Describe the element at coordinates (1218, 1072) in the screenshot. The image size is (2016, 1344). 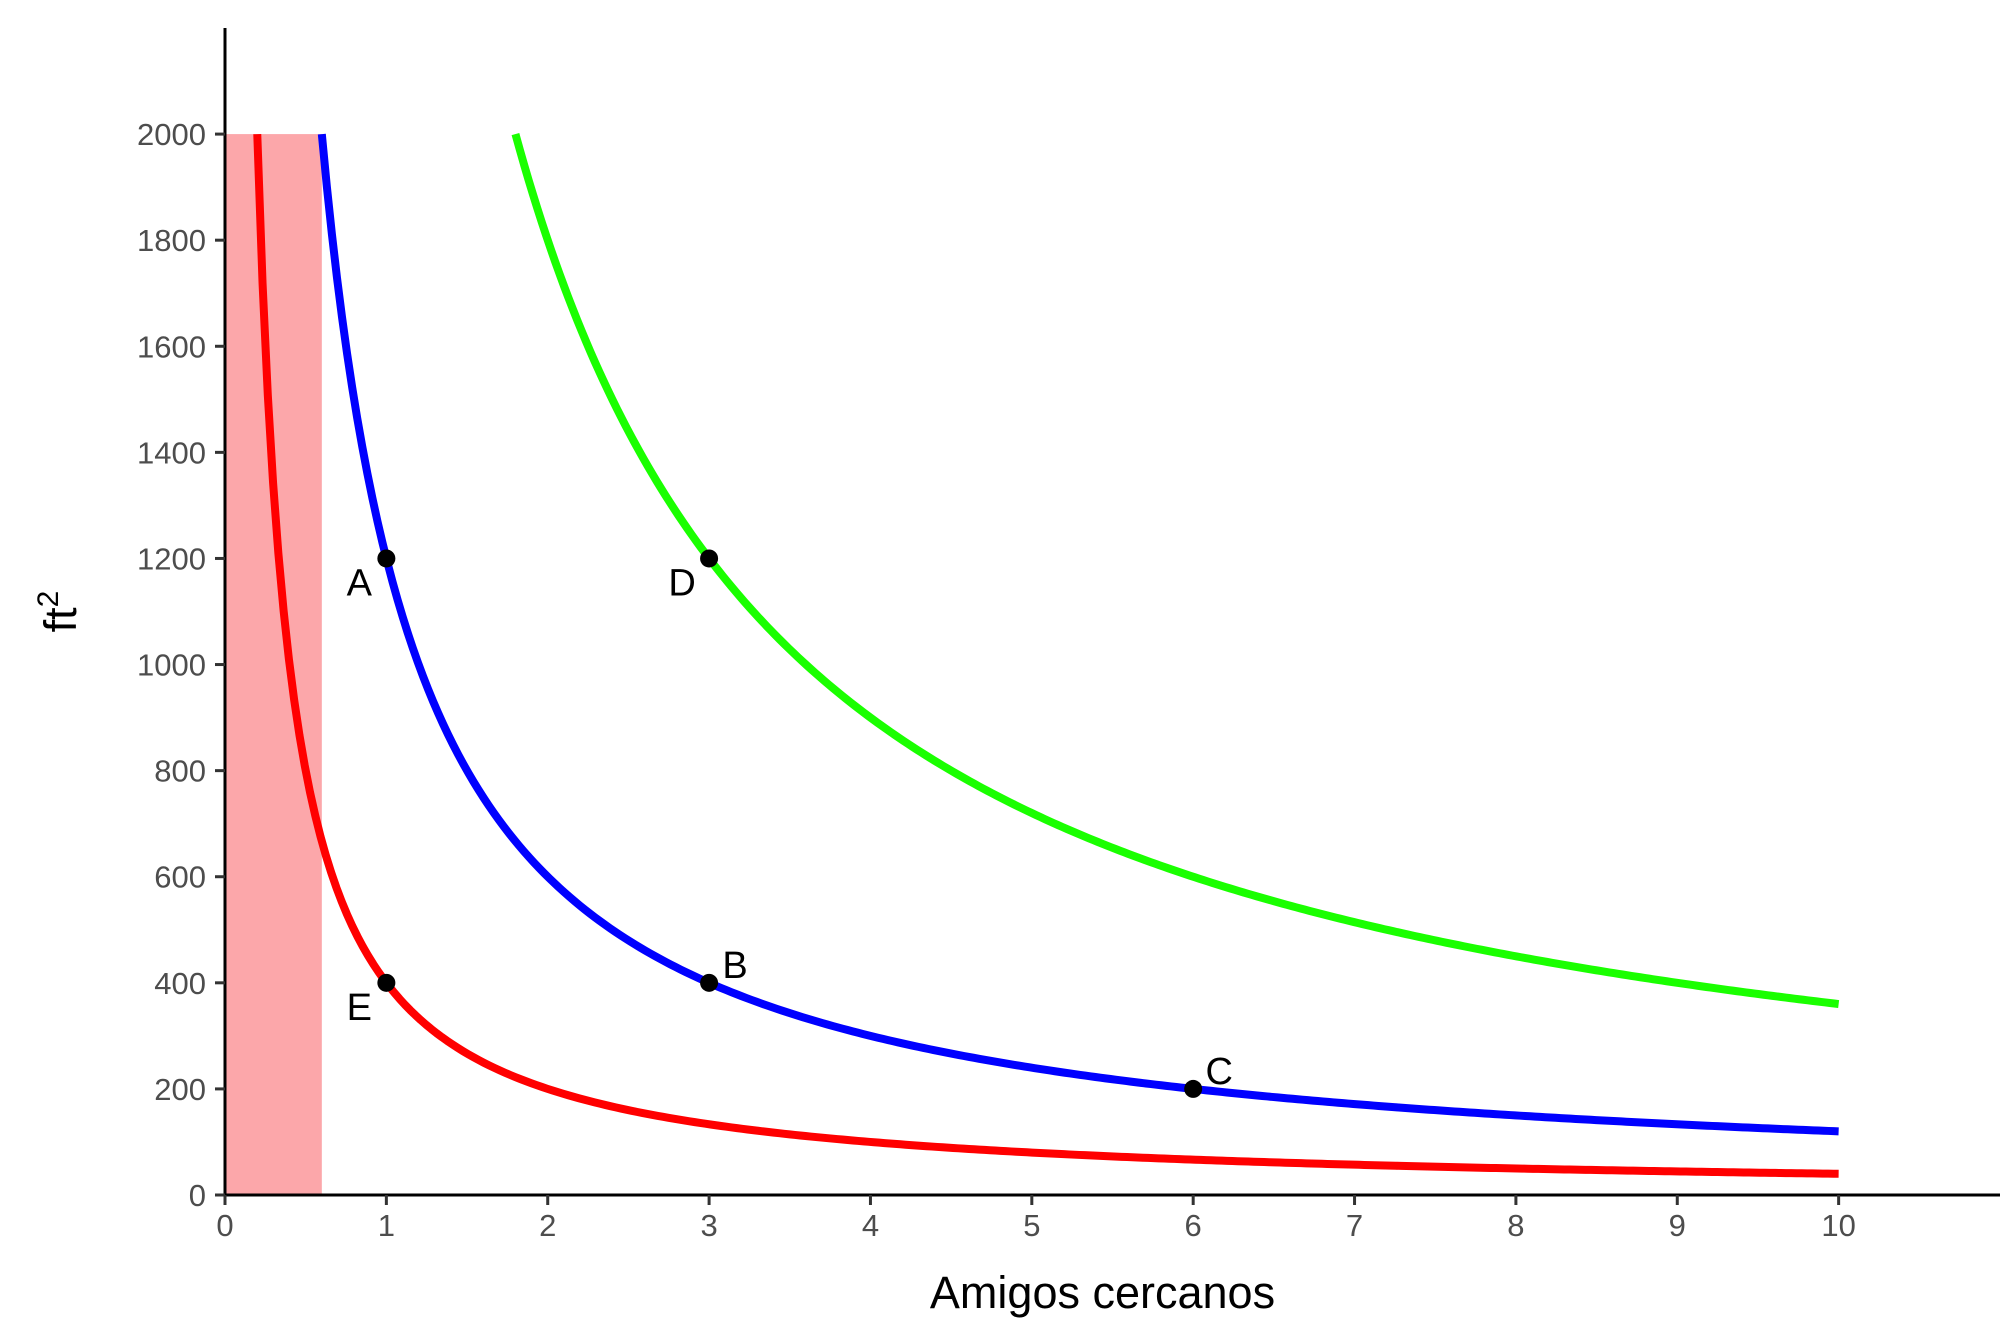
I see `point-label-c: C` at that location.